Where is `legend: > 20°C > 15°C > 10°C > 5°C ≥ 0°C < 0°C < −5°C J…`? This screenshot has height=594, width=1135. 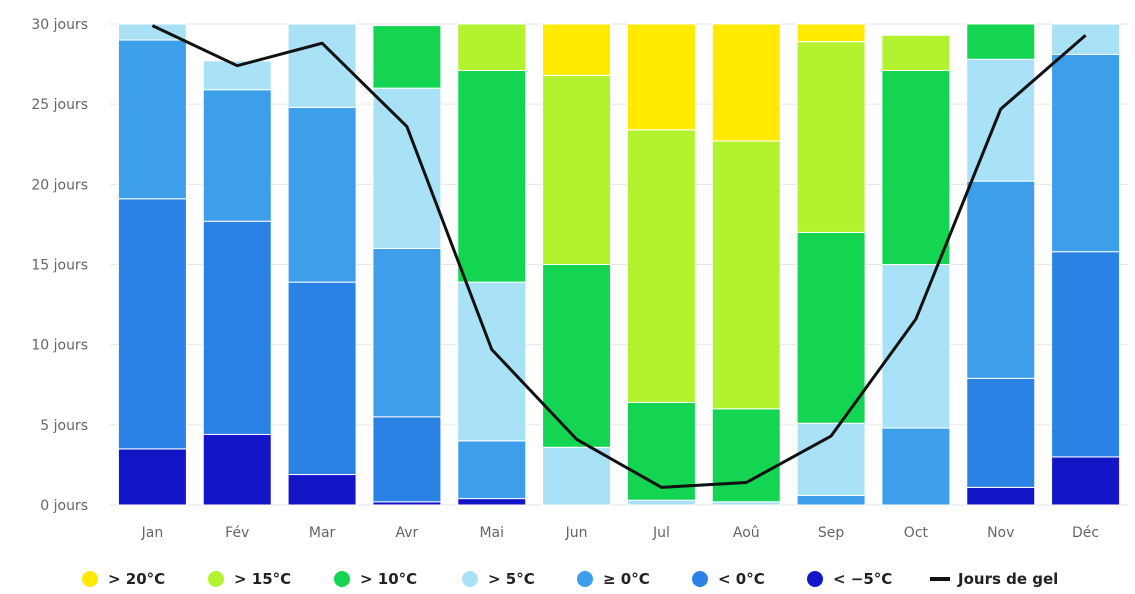
legend: > 20°C > 15°C > 10°C > 5°C ≥ 0°C < 0°C < −5°C J… is located at coordinates (570, 579).